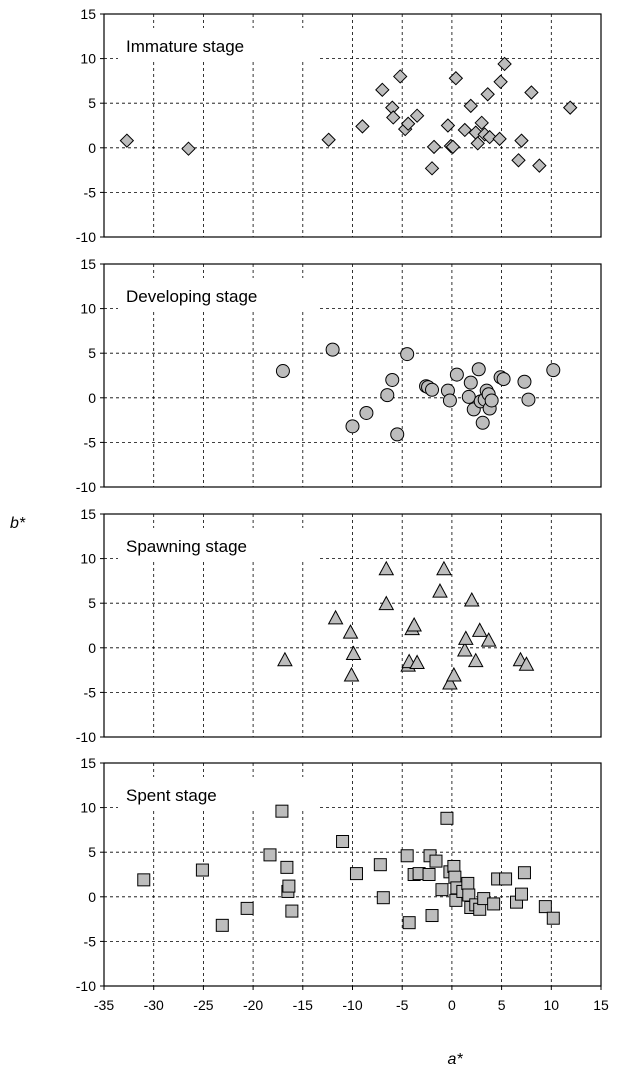 This screenshot has height=1069, width=627. Describe the element at coordinates (502, 1005) in the screenshot. I see `x-tick-label: 5` at that location.